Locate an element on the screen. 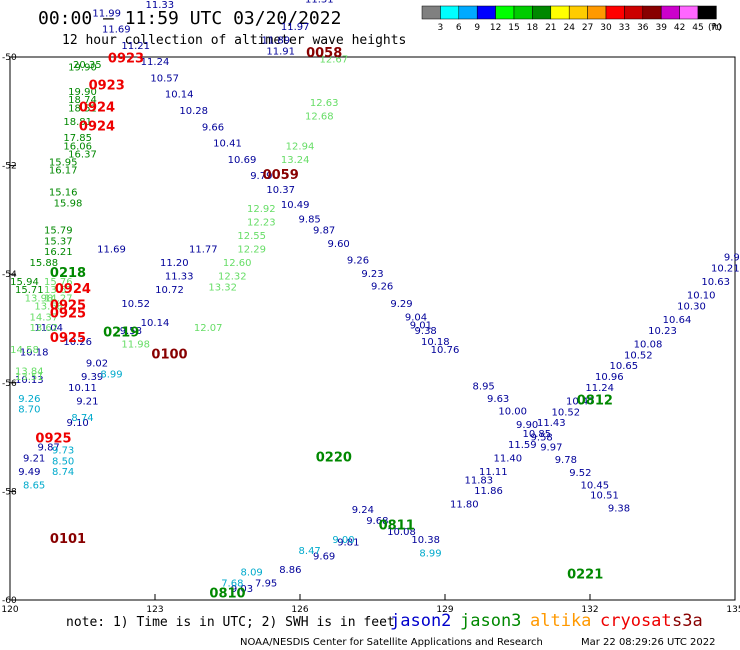 The width and height of the screenshot is (740, 650). data-point-label: 10.28 is located at coordinates (193, 111).